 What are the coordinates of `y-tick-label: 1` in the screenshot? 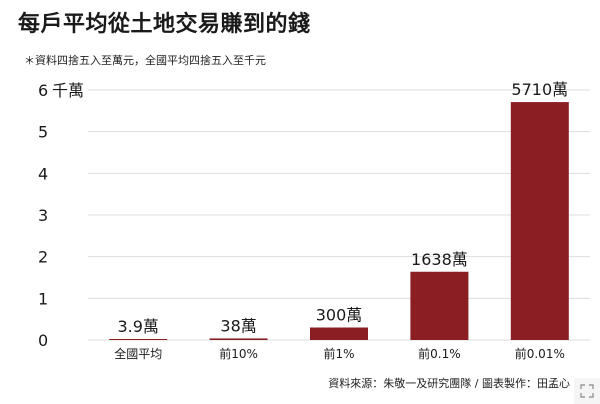 It's located at (43, 298).